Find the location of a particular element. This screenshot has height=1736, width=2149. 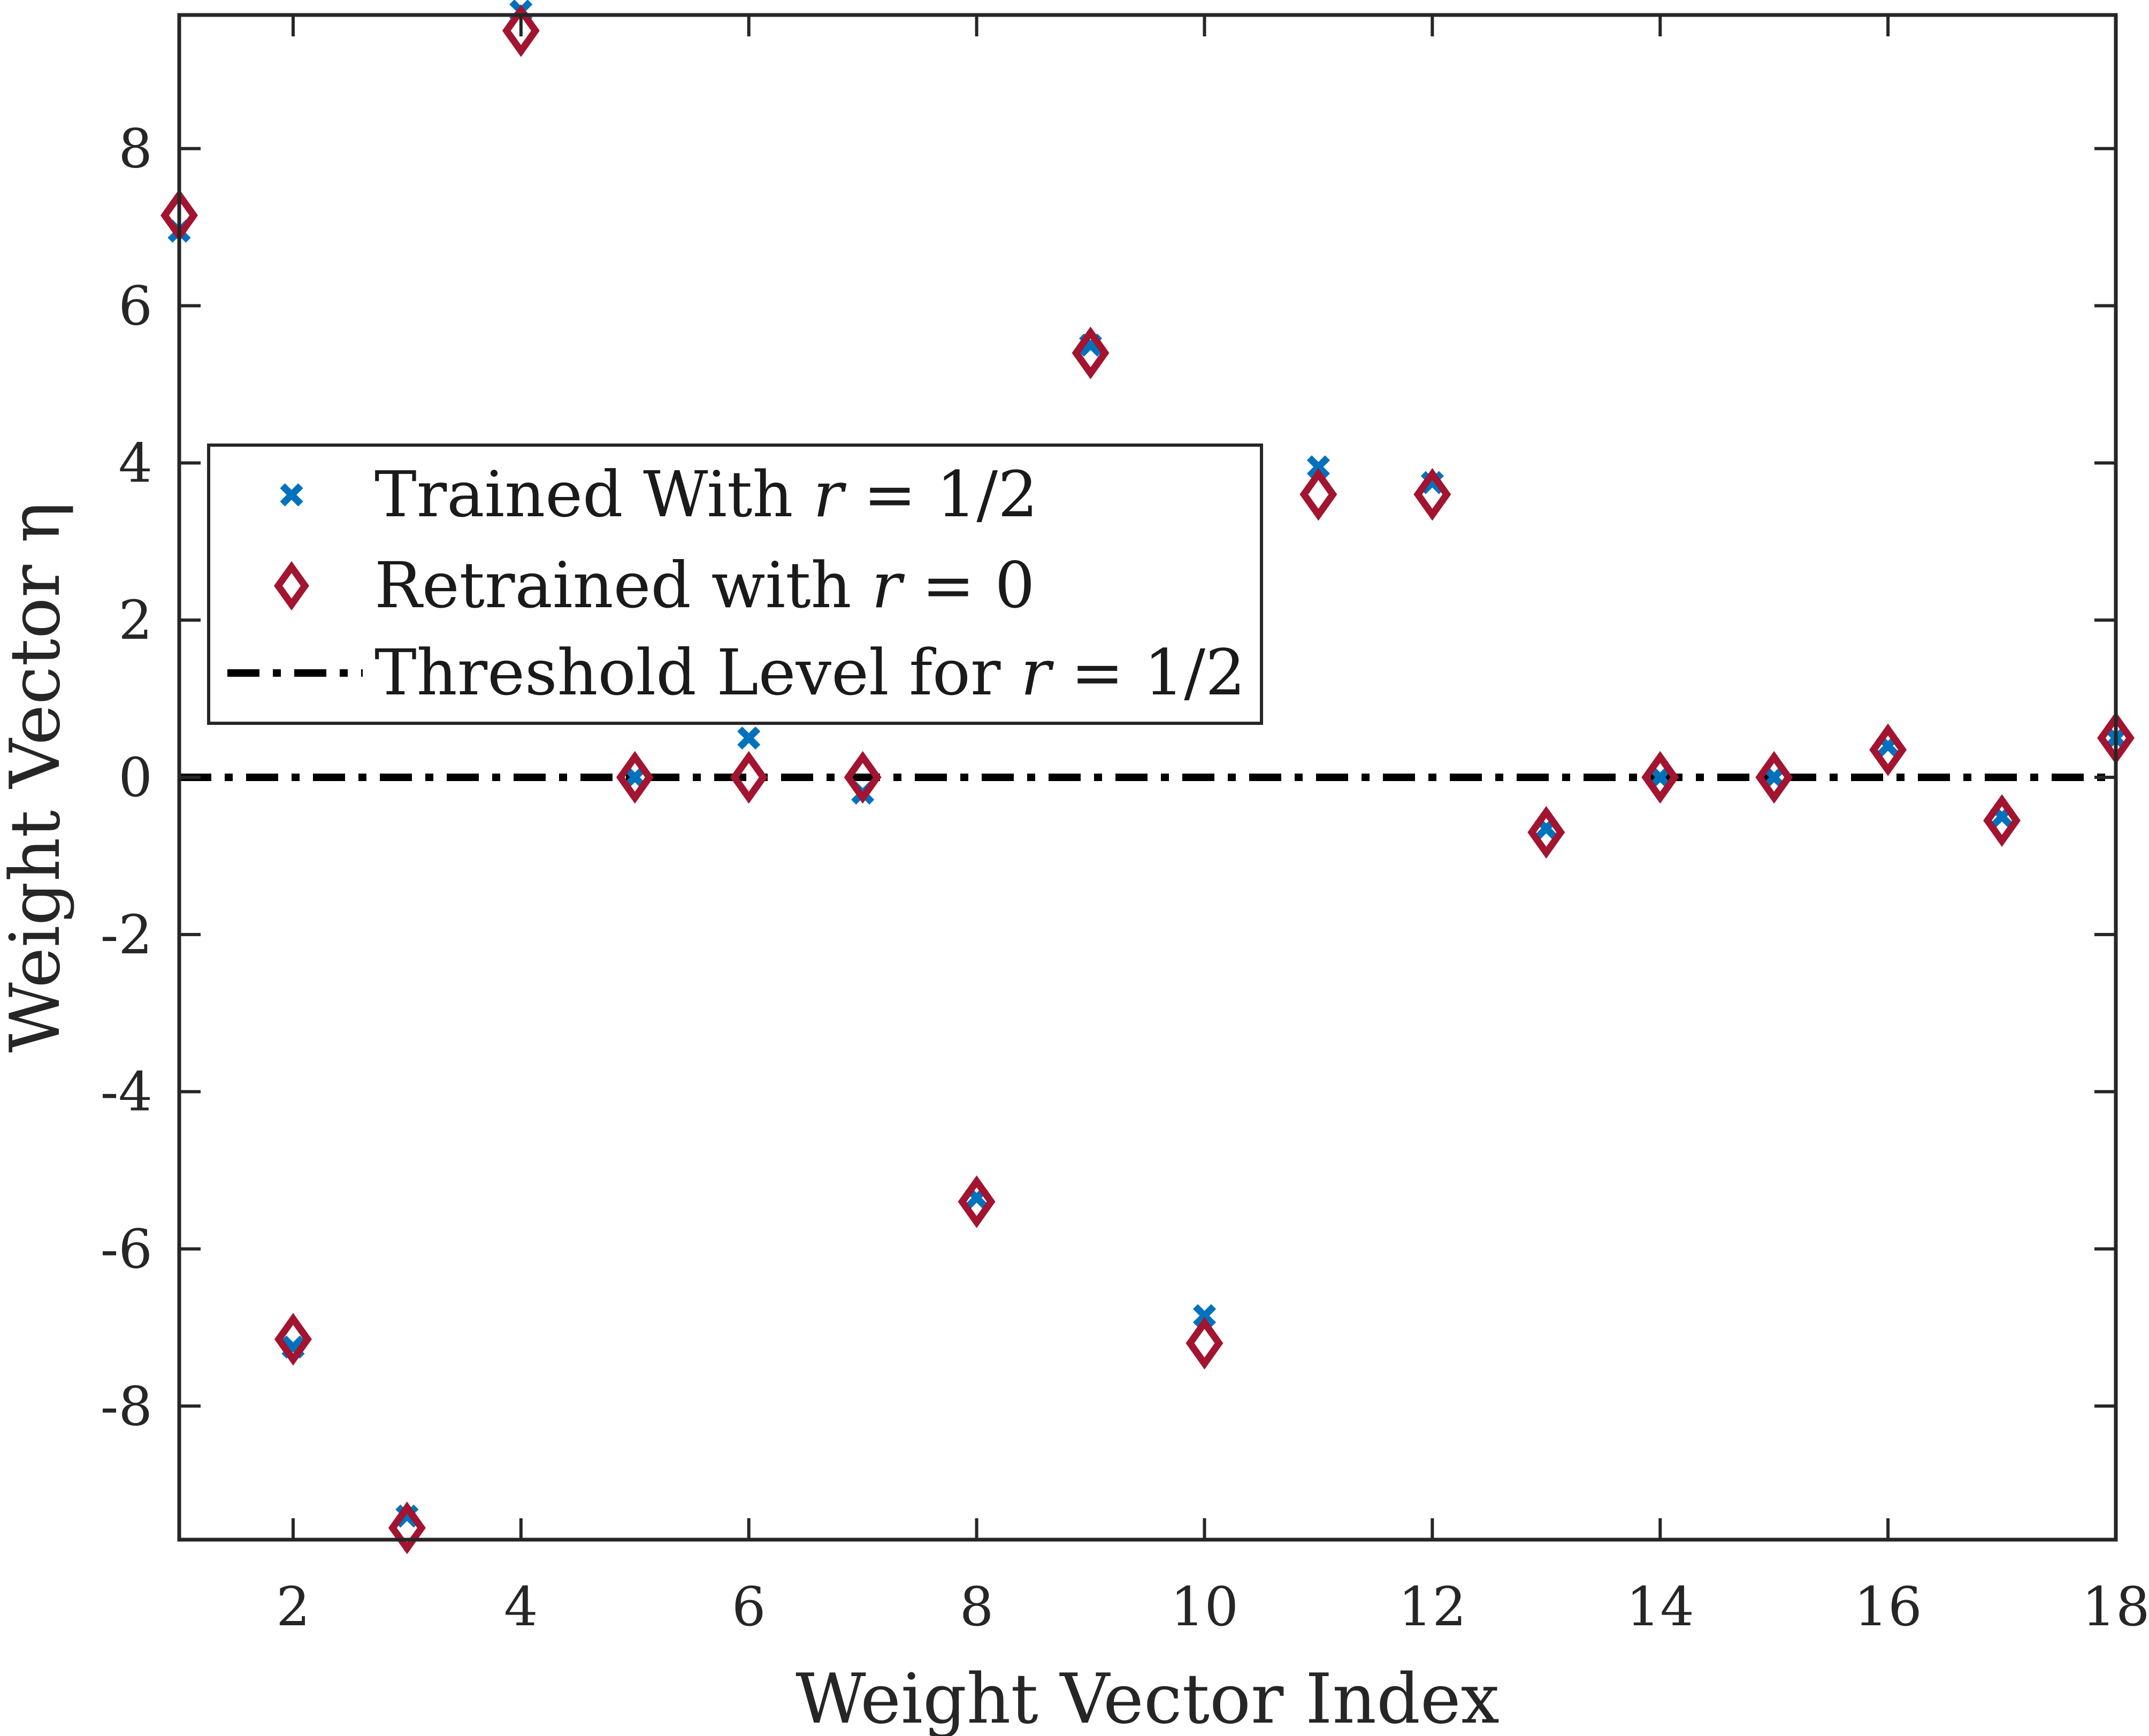

y-tick-label-2: 2 is located at coordinates (135, 620).